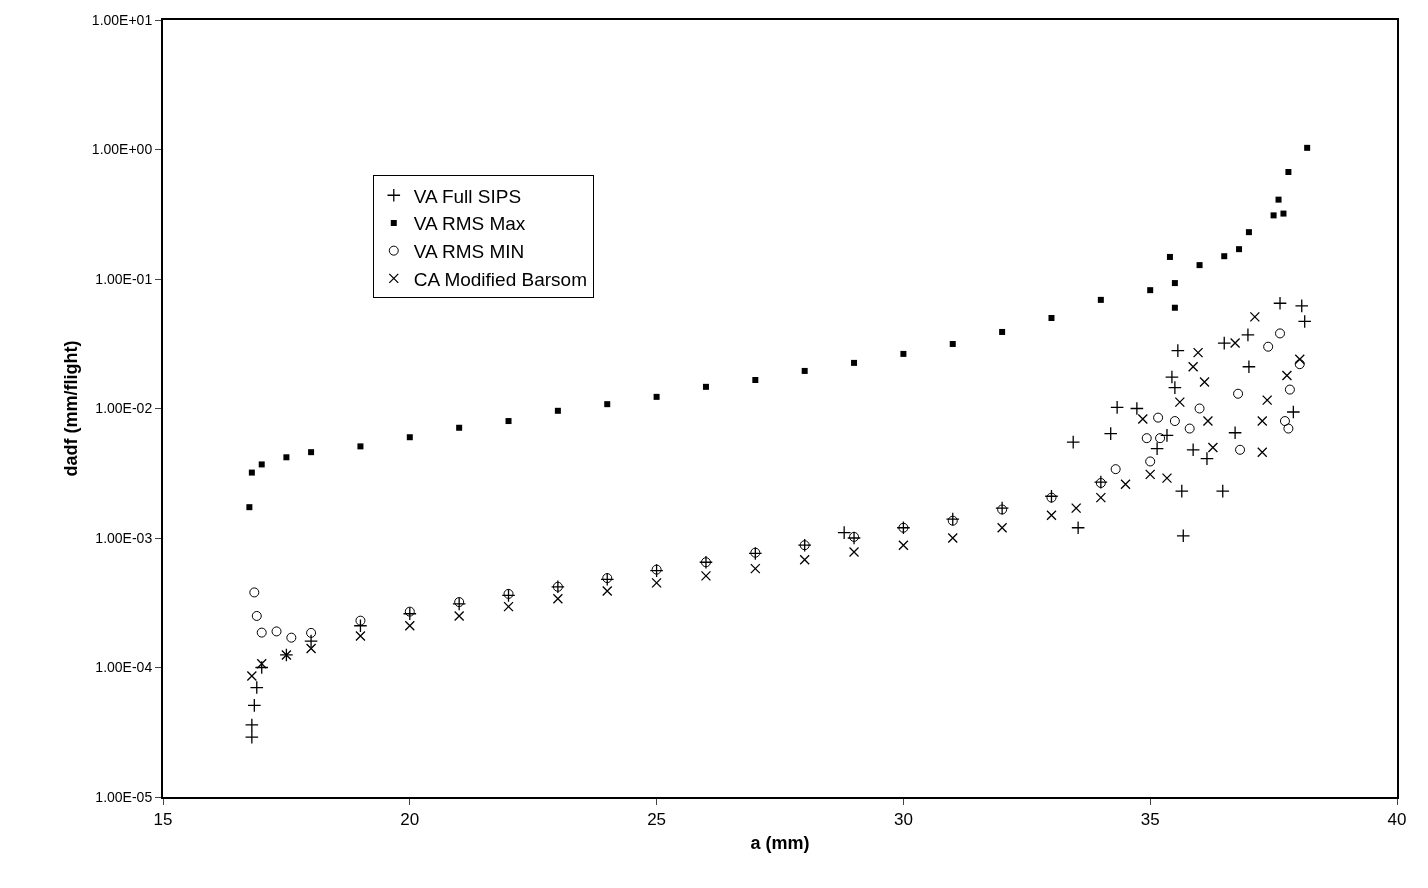  What do you see at coordinates (657, 820) in the screenshot?
I see `x-tick-label: 25` at bounding box center [657, 820].